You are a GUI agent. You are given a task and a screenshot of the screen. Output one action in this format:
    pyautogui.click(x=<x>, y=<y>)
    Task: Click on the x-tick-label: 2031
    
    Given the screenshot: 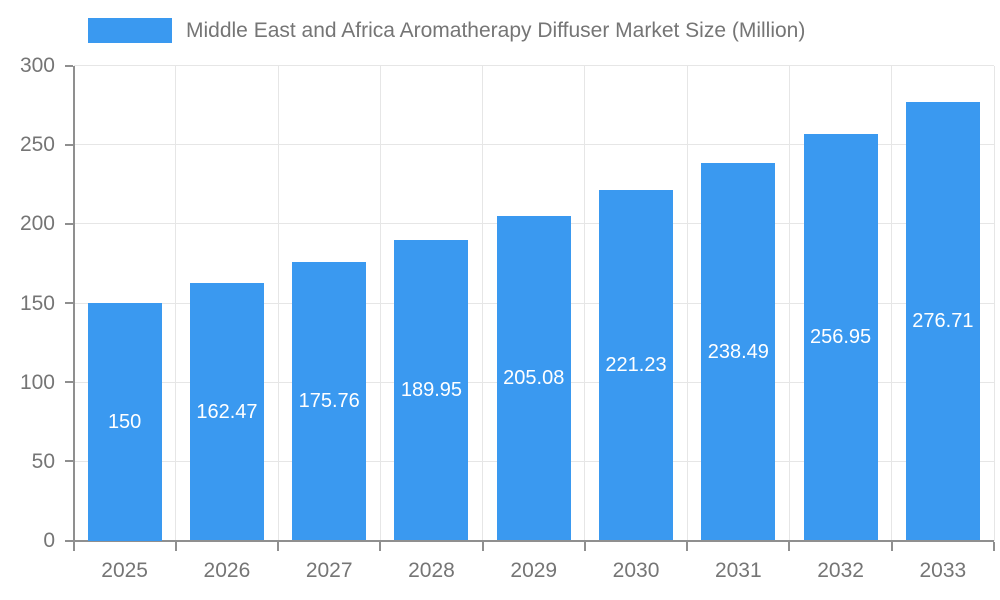 What is the action you would take?
    pyautogui.click(x=738, y=570)
    